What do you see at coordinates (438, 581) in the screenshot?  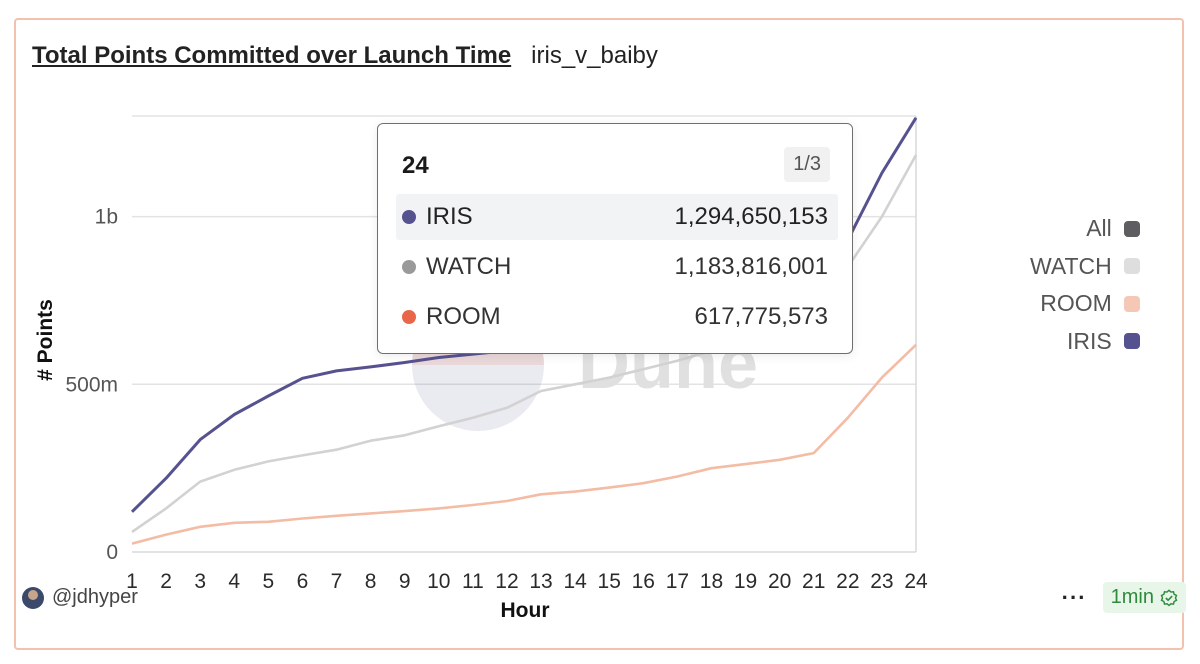 I see `x-tick-label: 10` at bounding box center [438, 581].